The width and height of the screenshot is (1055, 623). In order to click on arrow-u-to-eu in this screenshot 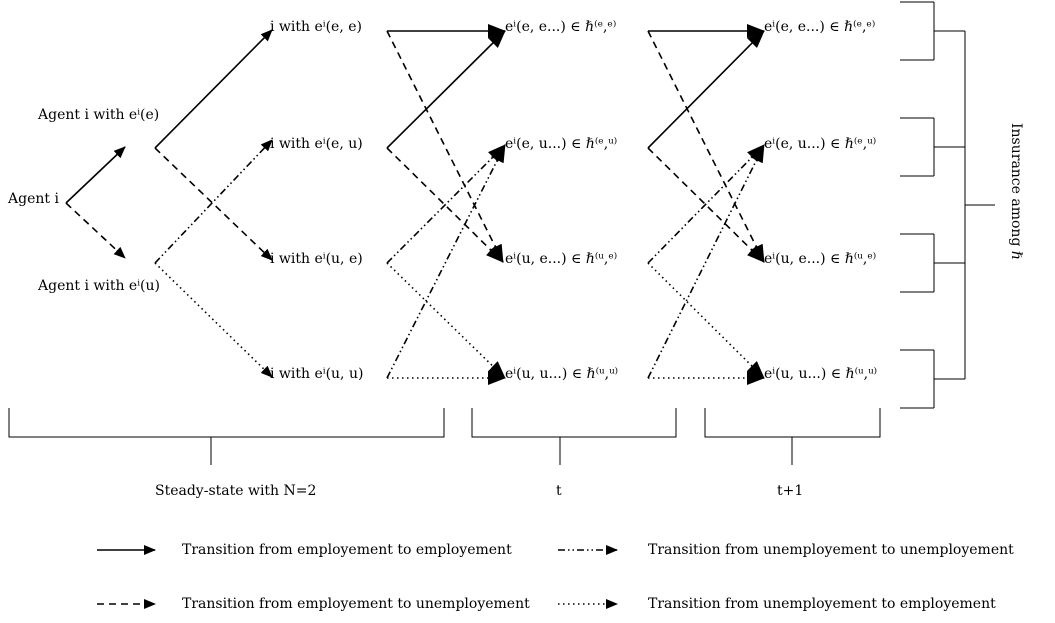, I will do `click(213, 201)`.